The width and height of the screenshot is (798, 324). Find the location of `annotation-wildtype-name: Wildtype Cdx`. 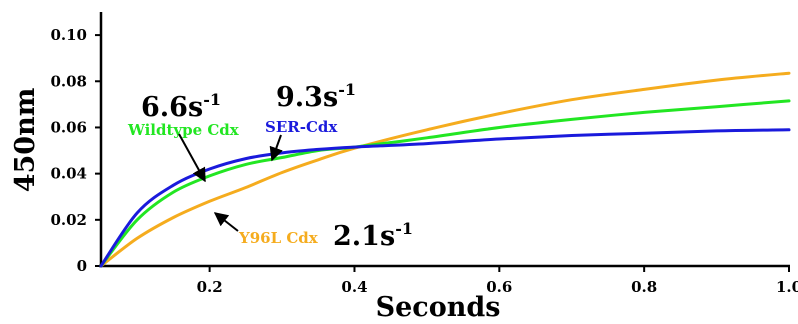

annotation-wildtype-name: Wildtype Cdx is located at coordinates (183, 130).